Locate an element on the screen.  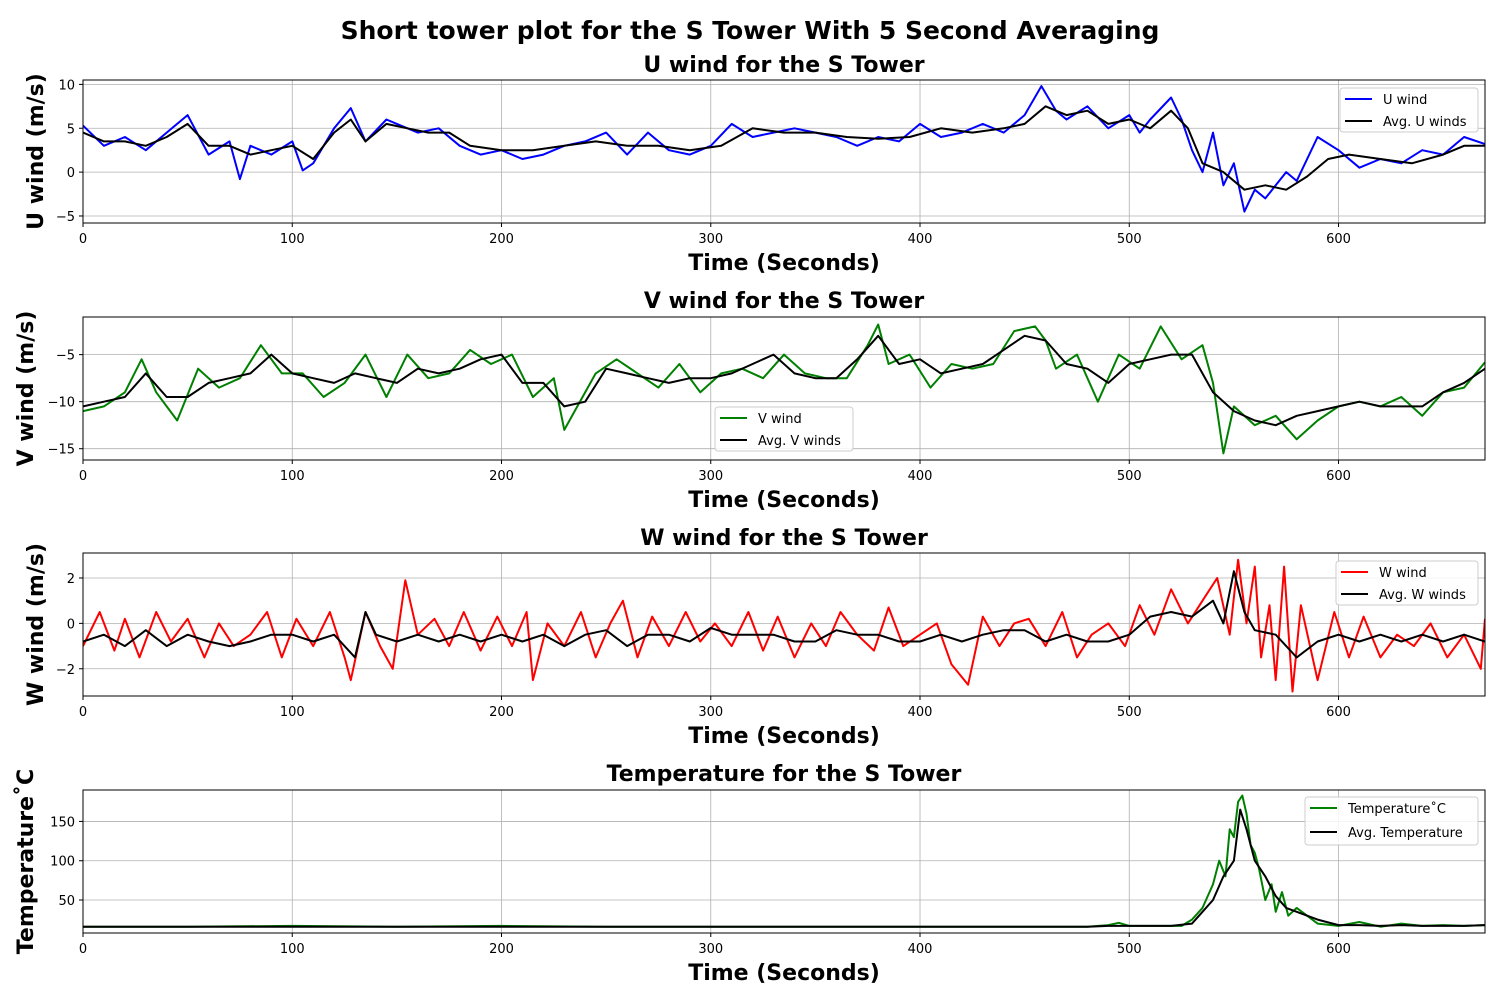
legend: V wind Avg. V winds is located at coordinates (784, 429).